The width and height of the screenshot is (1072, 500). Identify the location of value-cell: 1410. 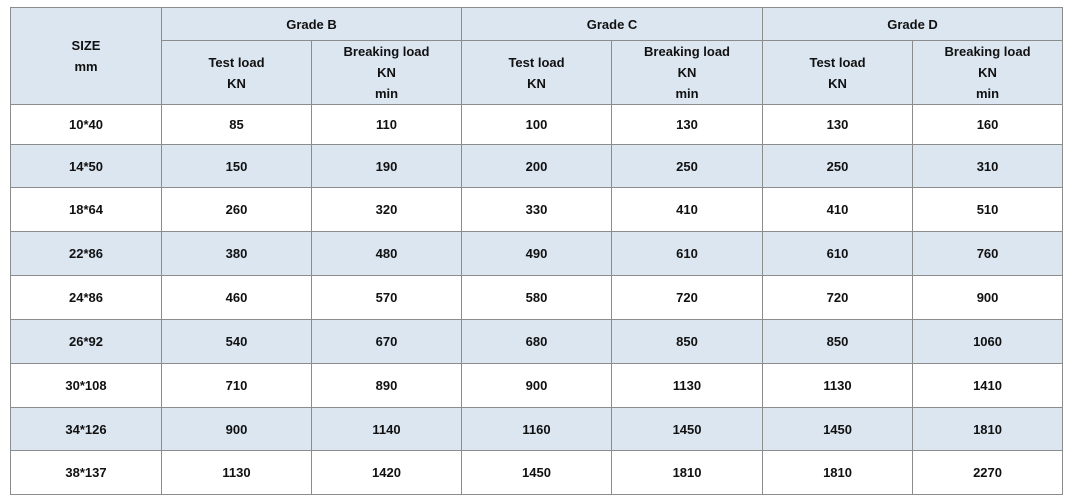
(988, 385).